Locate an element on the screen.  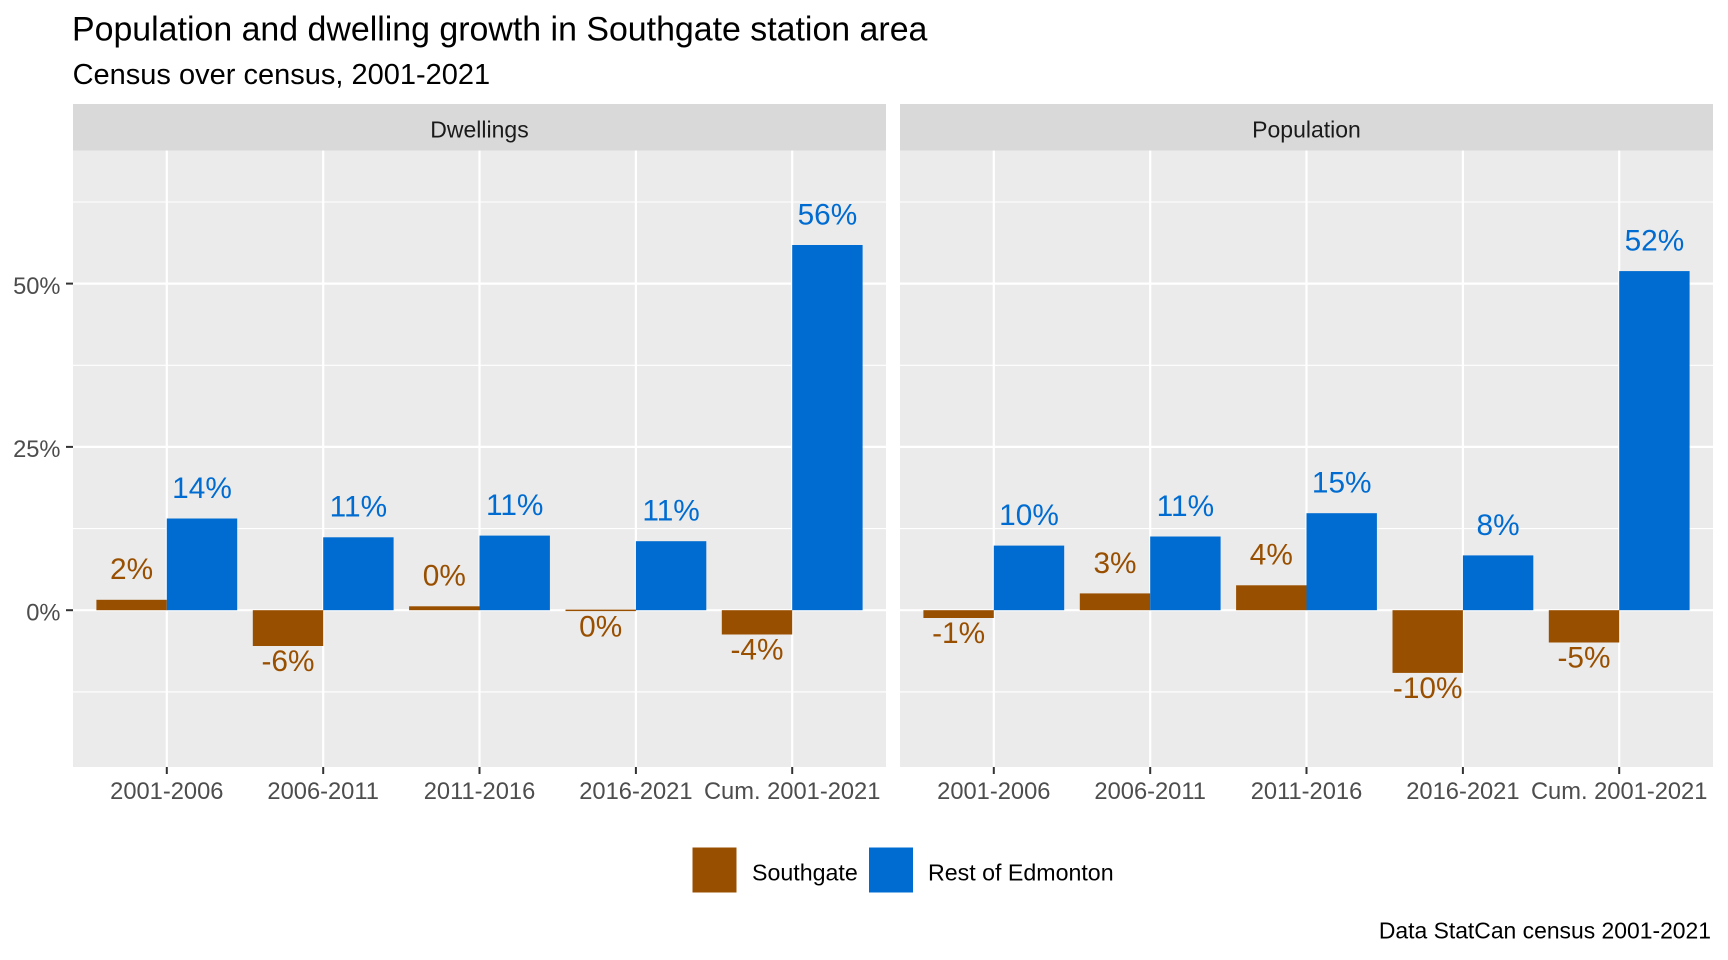
svg-text: -10% is located at coordinates (1428, 688).